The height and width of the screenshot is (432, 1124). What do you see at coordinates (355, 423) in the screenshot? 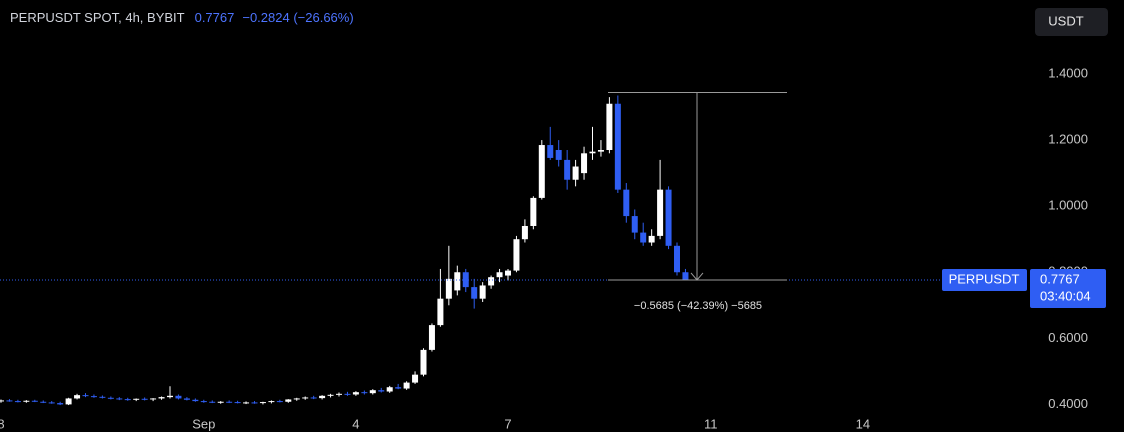
I see `x-tick-label: 4` at bounding box center [355, 423].